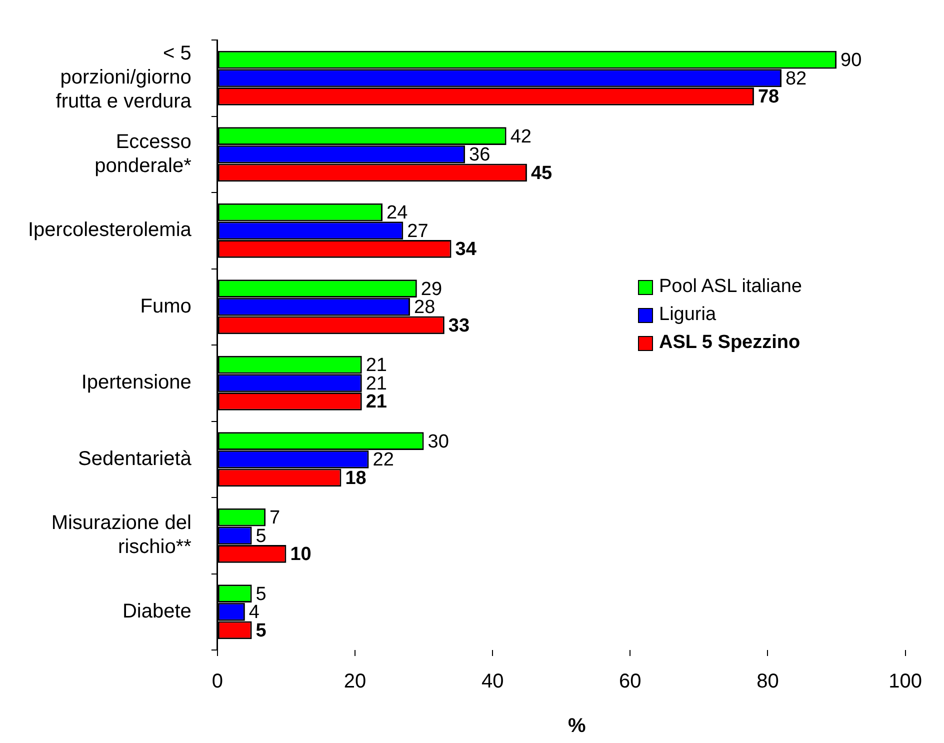 The height and width of the screenshot is (743, 944). What do you see at coordinates (355, 478) in the screenshot?
I see `data-label: 18` at bounding box center [355, 478].